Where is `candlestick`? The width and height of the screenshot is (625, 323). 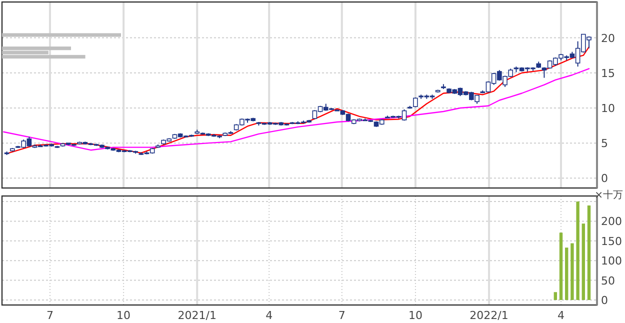 candlestick is located at coordinates (415, 102).